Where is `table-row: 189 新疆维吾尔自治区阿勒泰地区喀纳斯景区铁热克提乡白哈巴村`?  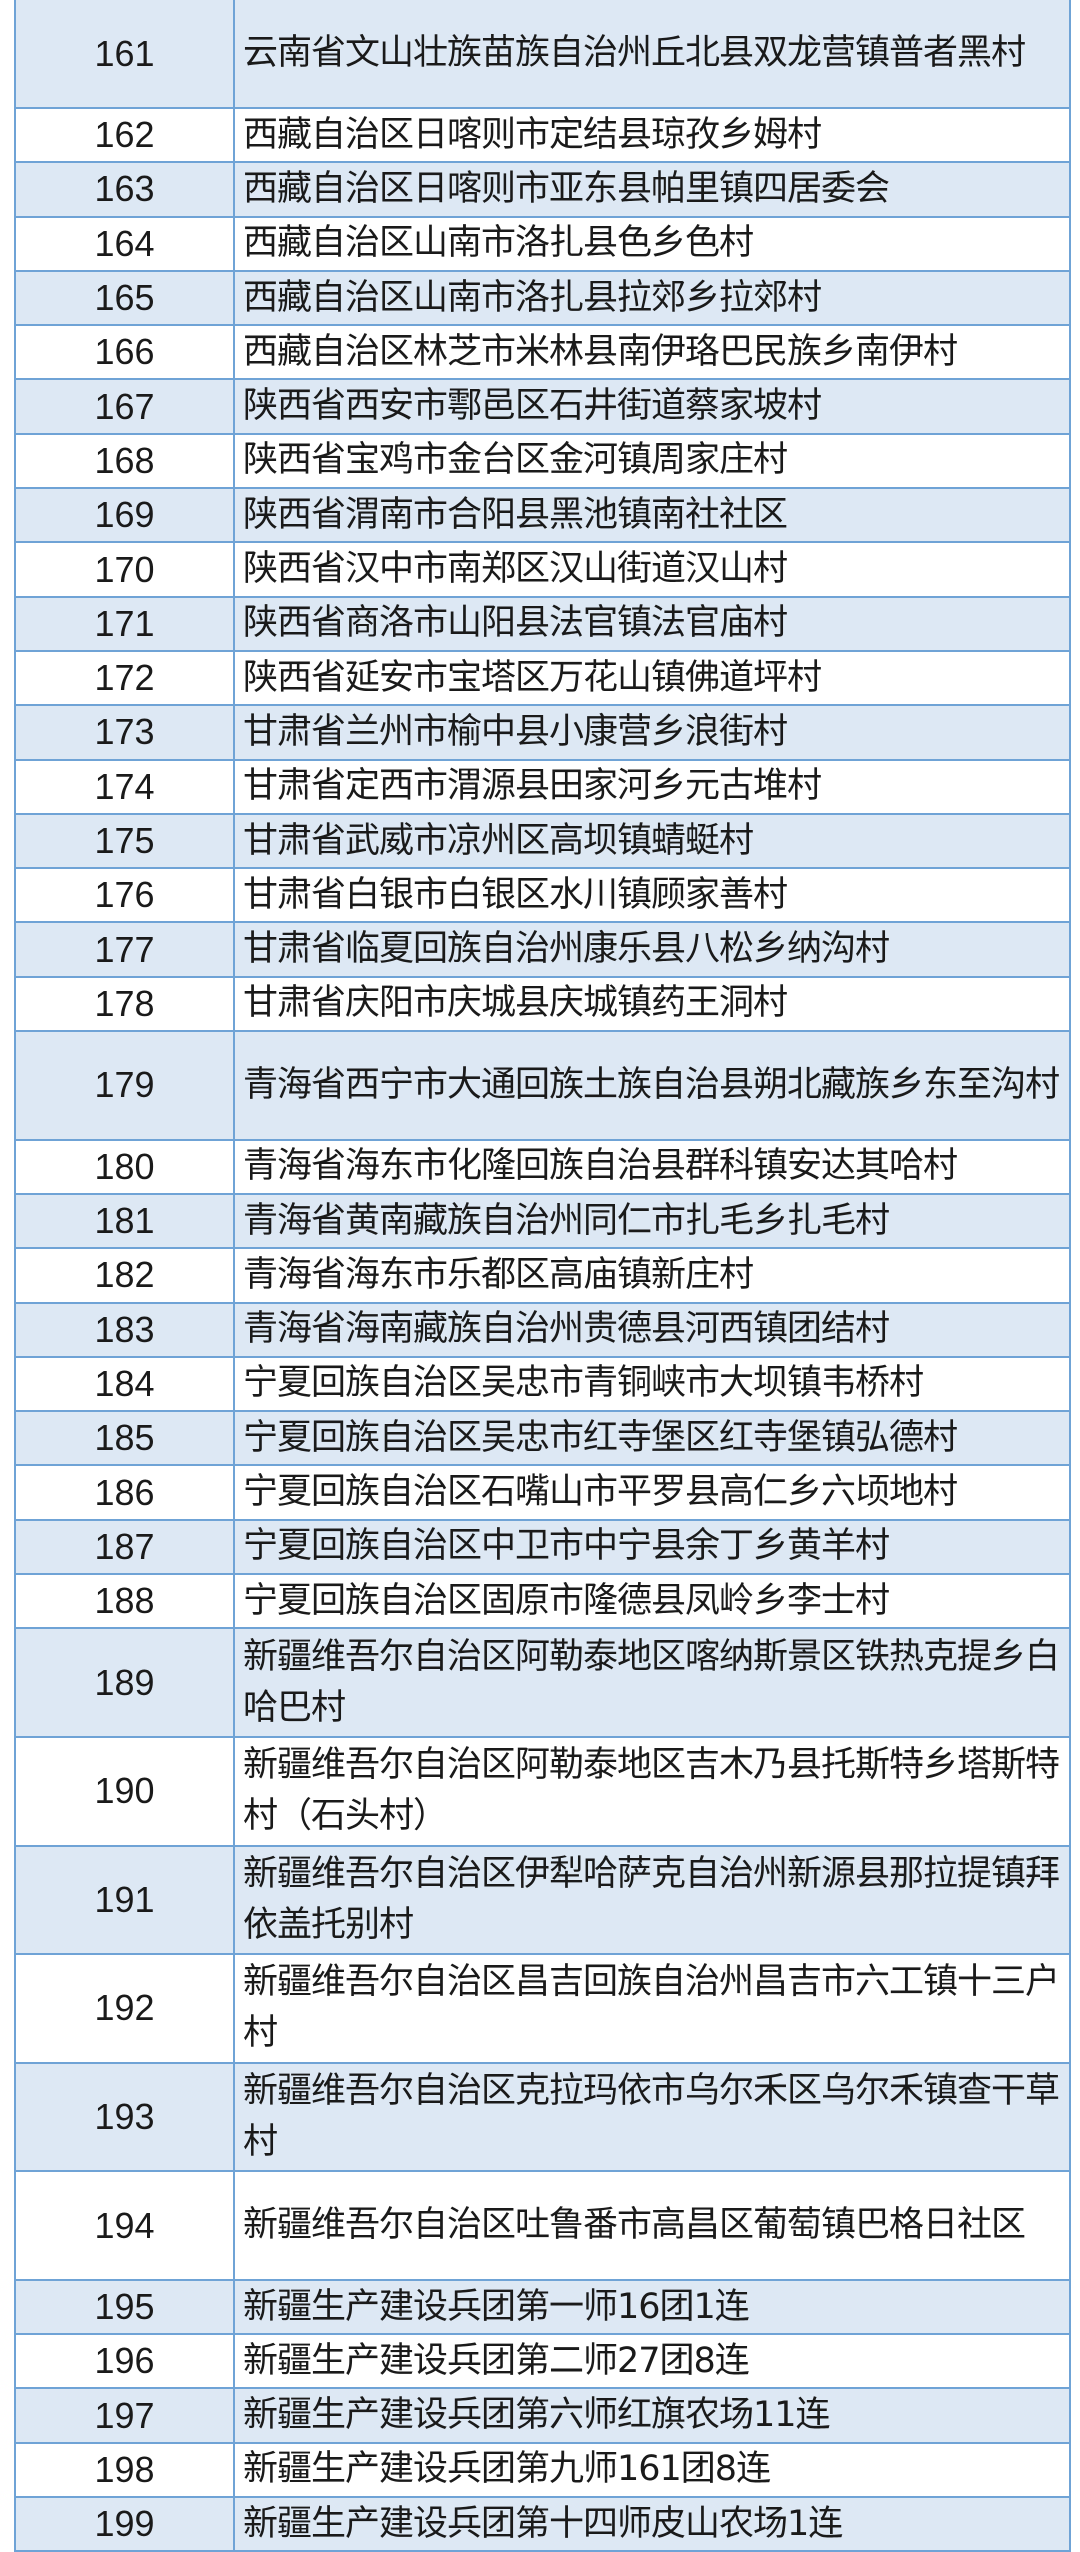
table-row: 189 新疆维吾尔自治区阿勒泰地区喀纳斯景区铁热克提乡白哈巴村 is located at coordinates (542, 1682).